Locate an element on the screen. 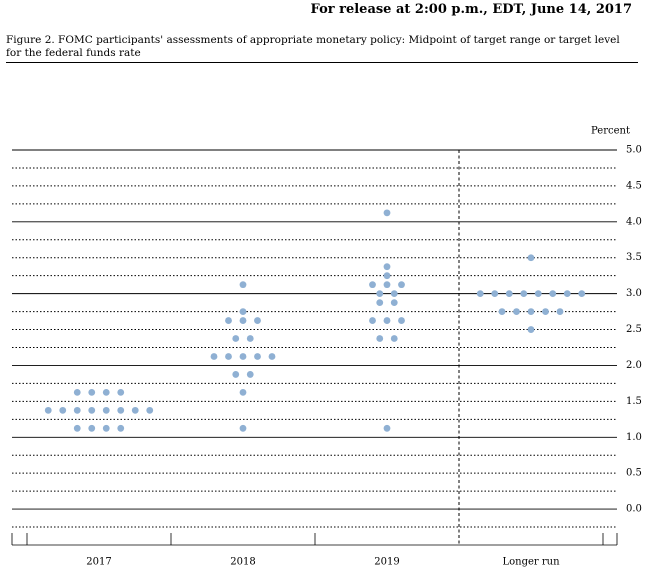  x-tick-label: Longer run is located at coordinates (531, 562).